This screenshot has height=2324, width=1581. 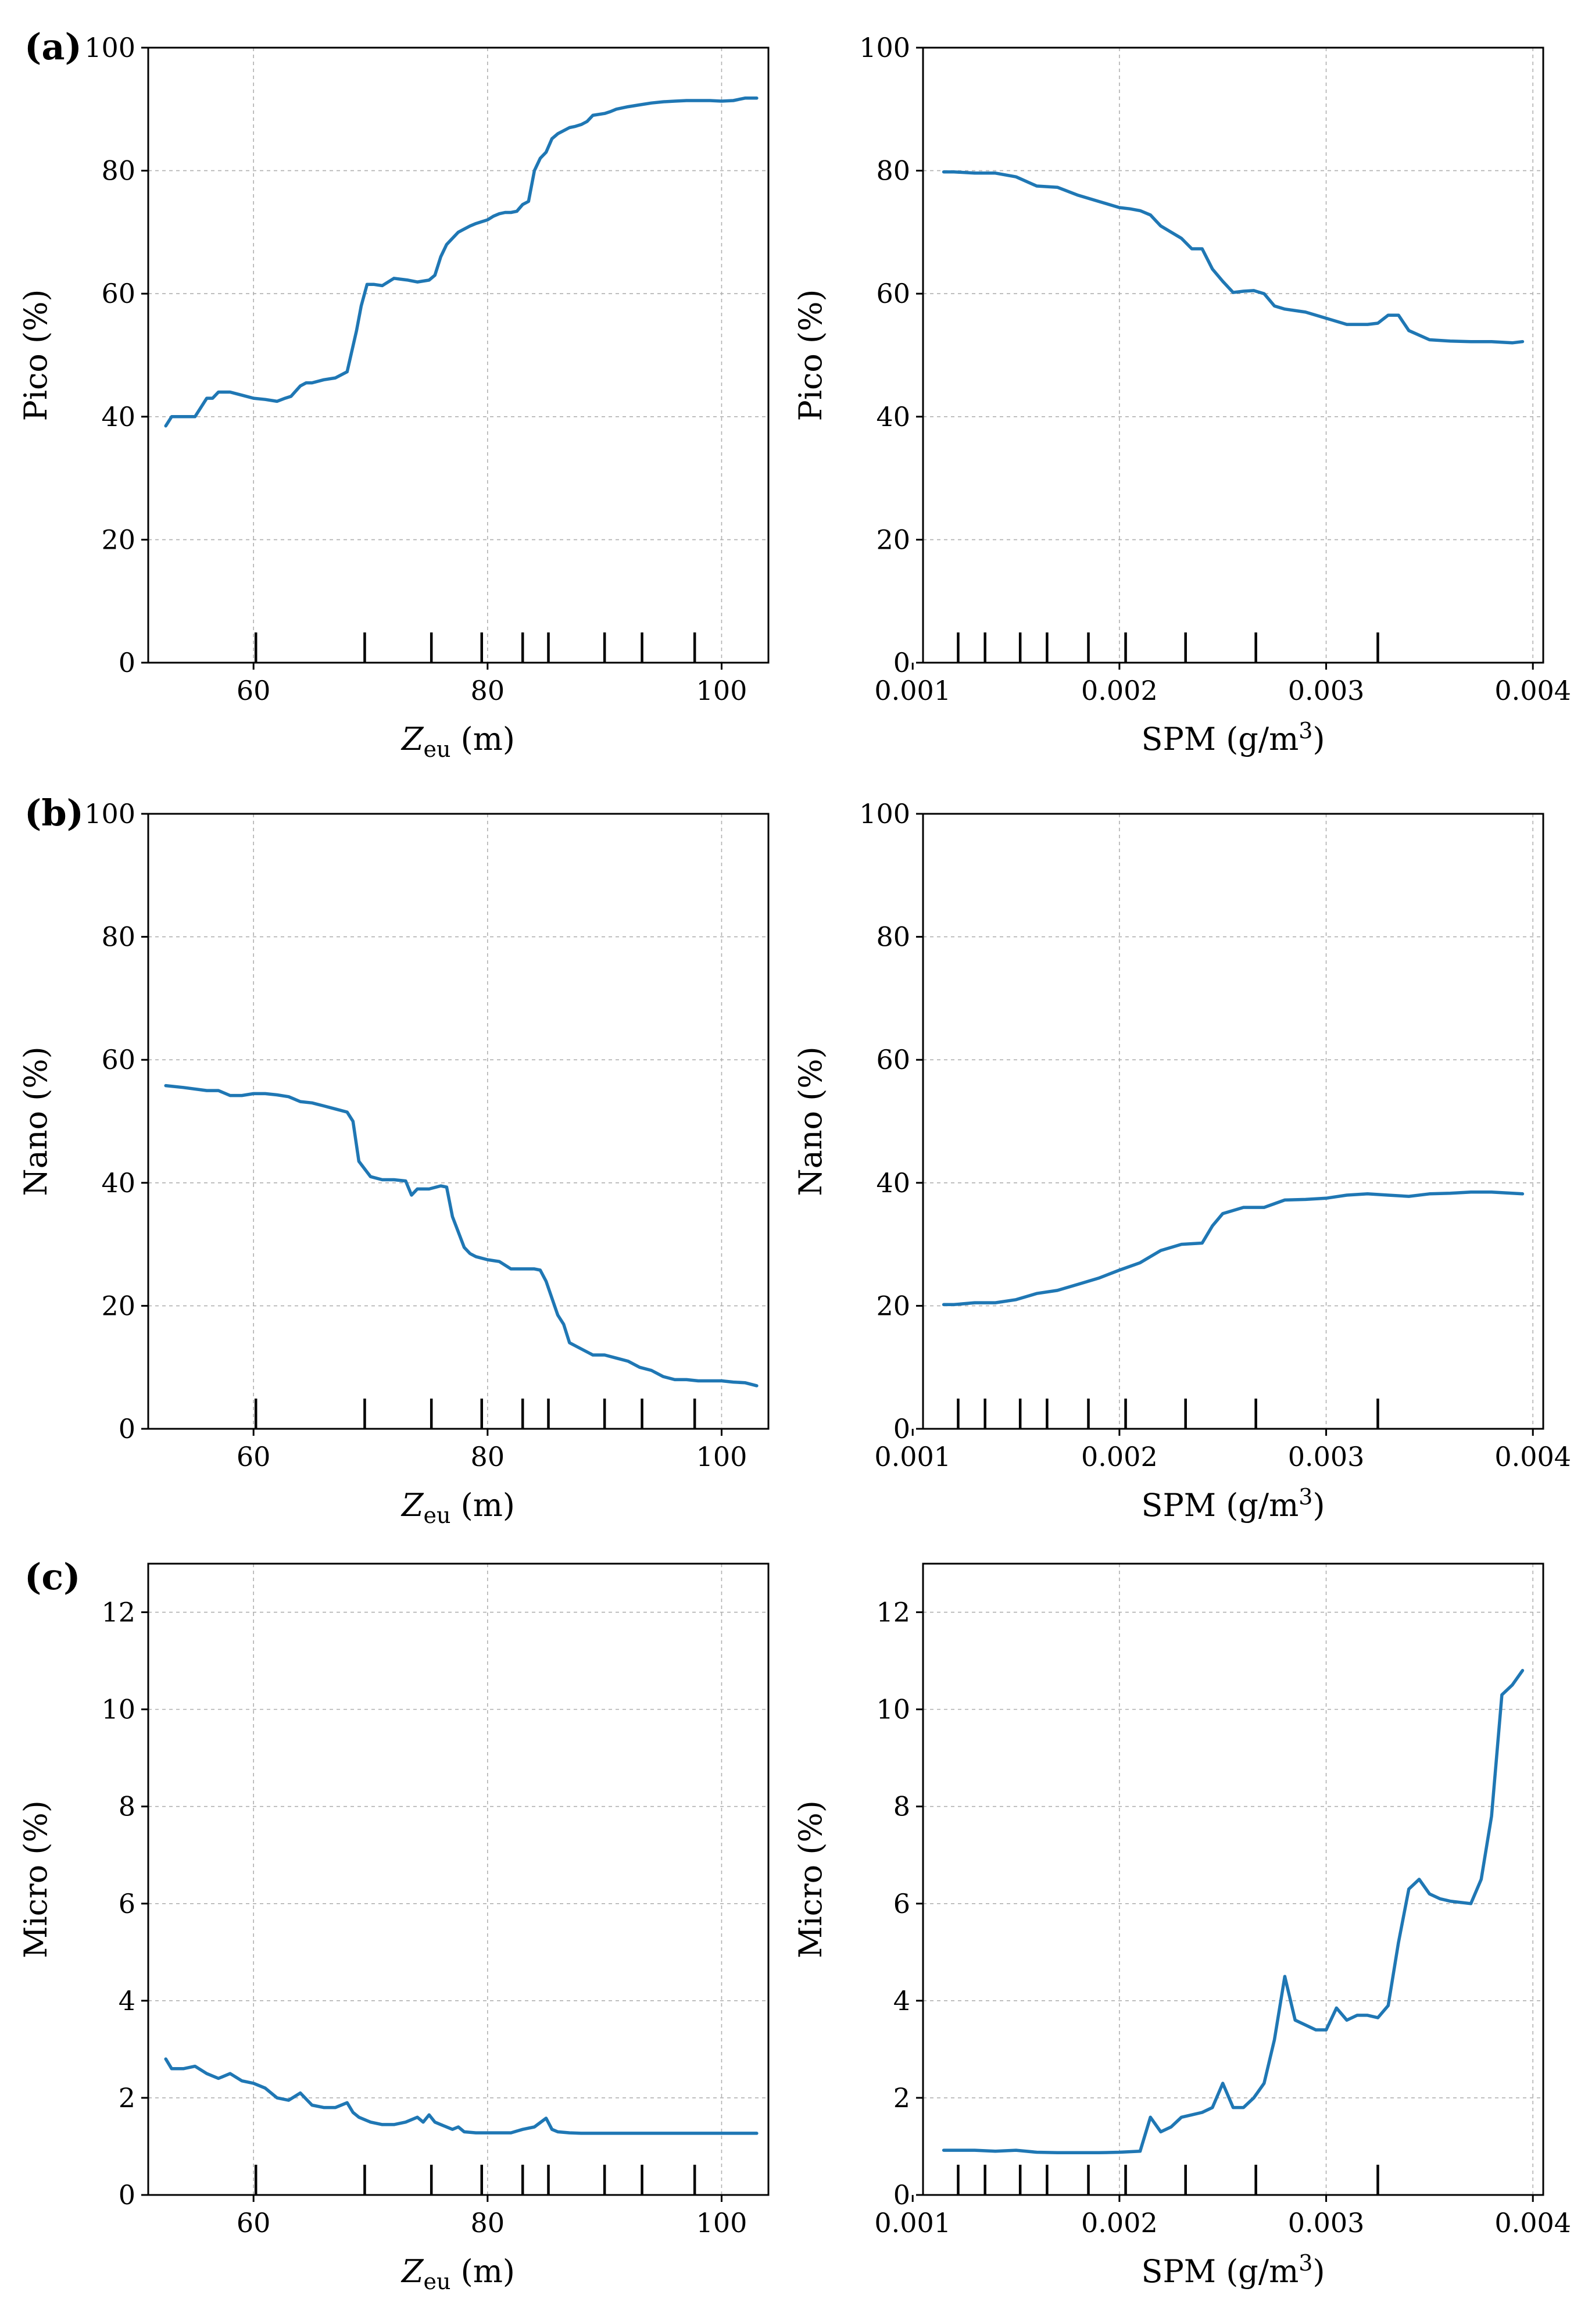 What do you see at coordinates (54, 813) in the screenshot?
I see `panel-label-b: (b)` at bounding box center [54, 813].